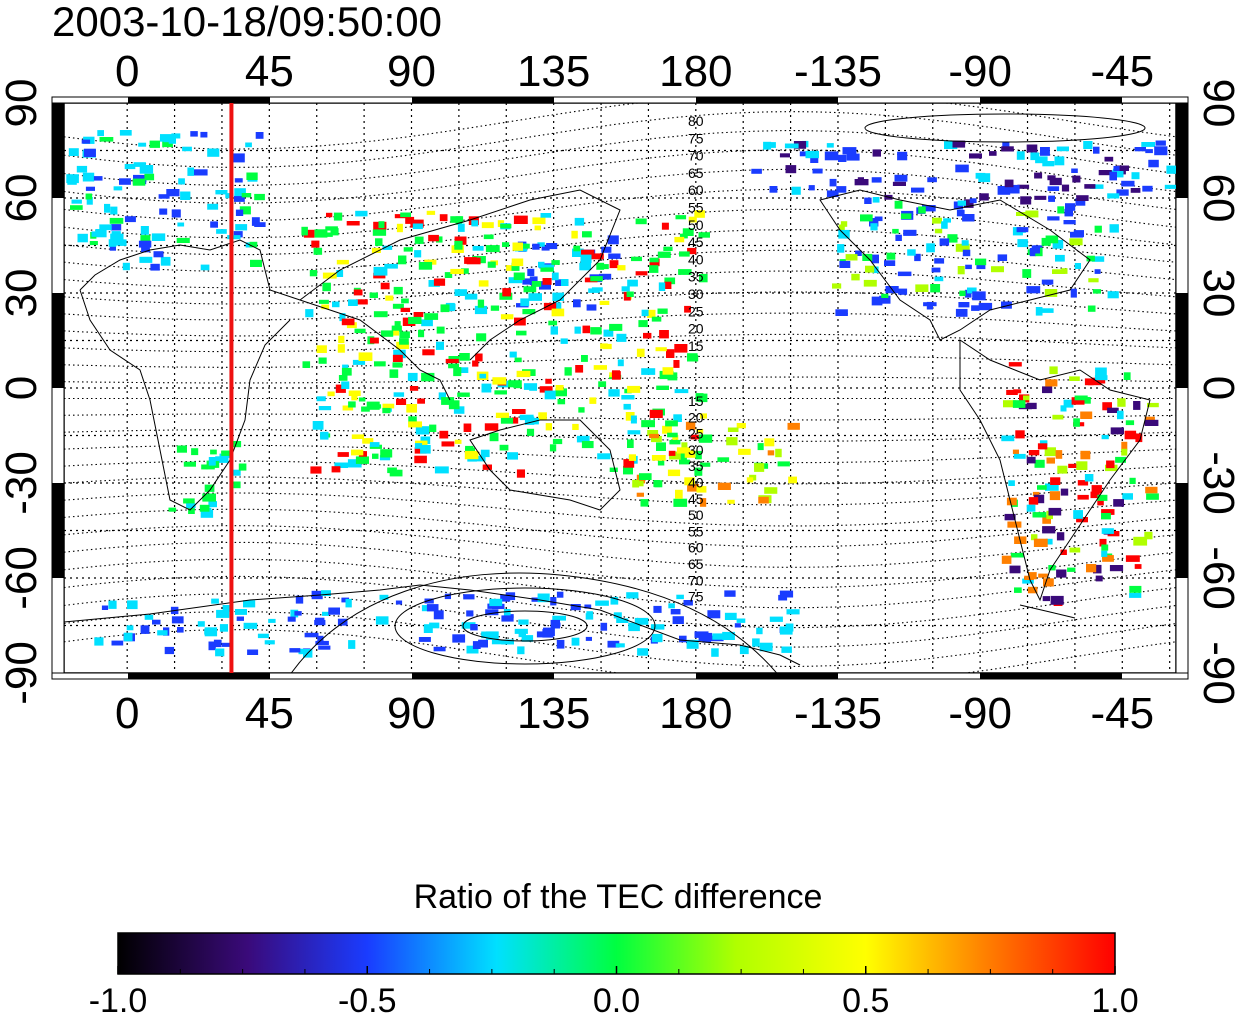 Image resolution: width=1240 pixels, height=1024 pixels. What do you see at coordinates (23, 673) in the screenshot?
I see `lat-tick-left: -90` at bounding box center [23, 673].